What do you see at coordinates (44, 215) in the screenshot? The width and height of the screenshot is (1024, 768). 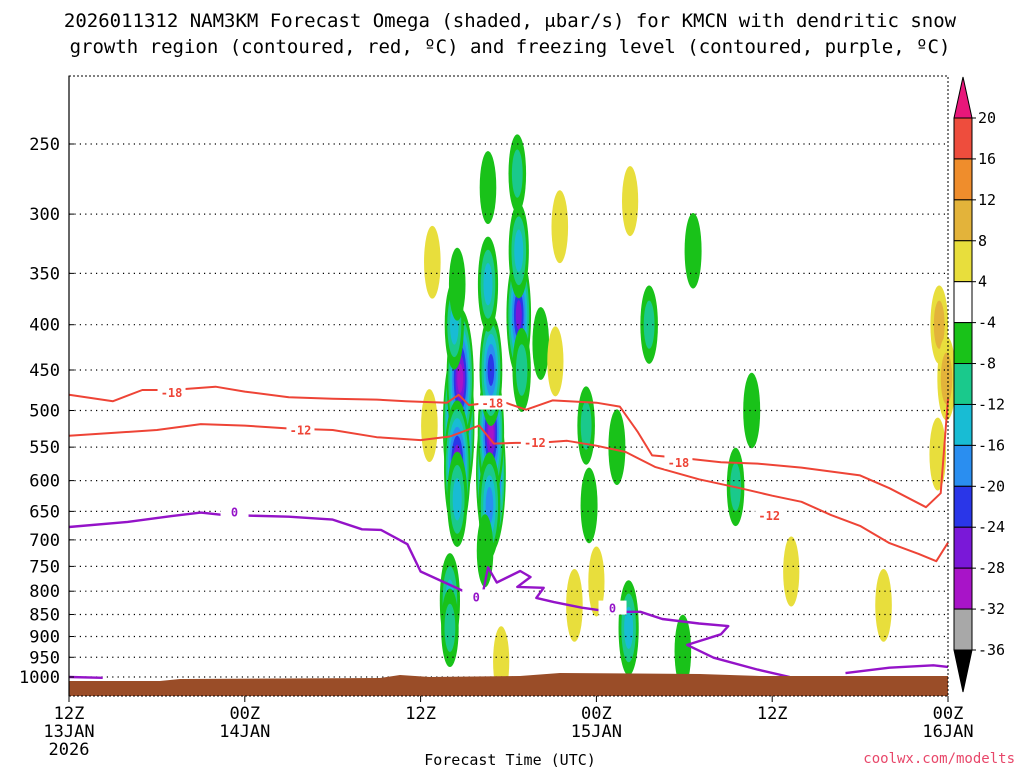 I see `y-tick-label: 300` at bounding box center [44, 215].